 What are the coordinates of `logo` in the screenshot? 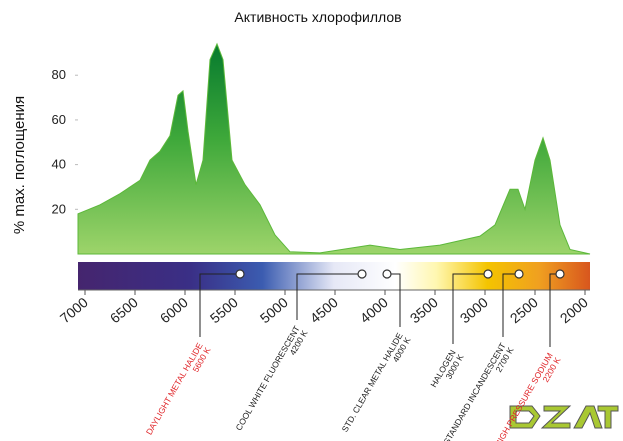 It's located at (564, 417).